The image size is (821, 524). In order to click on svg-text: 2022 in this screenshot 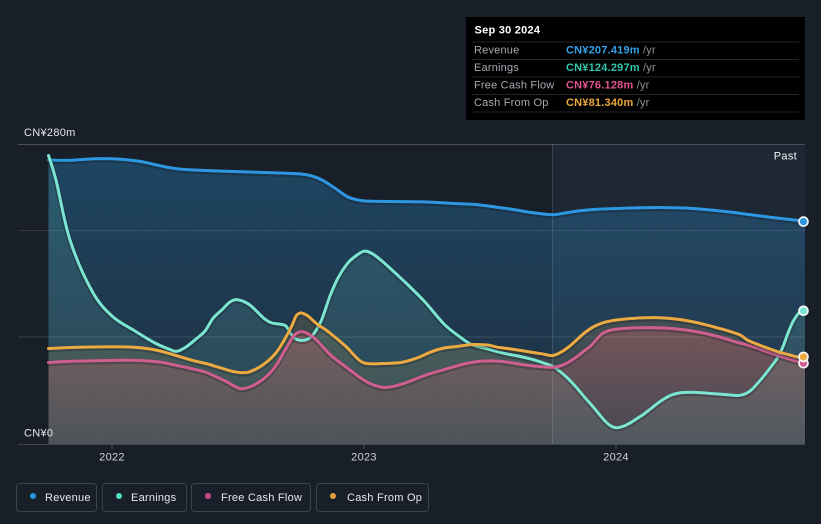, I will do `click(112, 458)`.